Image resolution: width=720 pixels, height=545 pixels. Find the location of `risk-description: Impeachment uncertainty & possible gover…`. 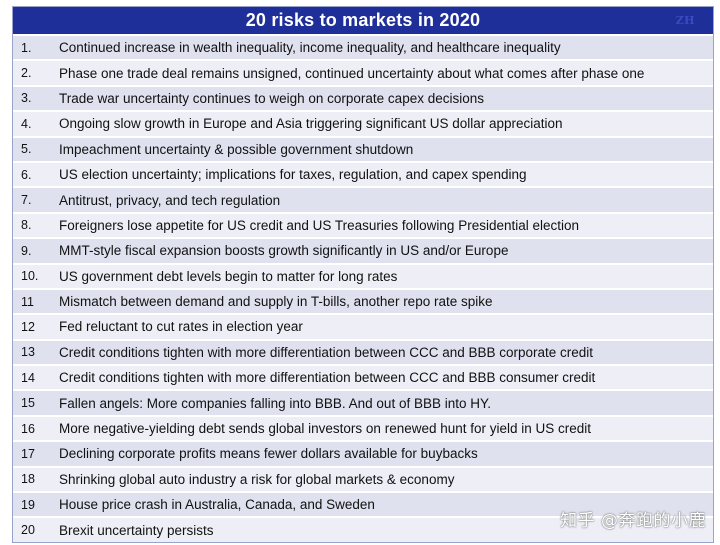

risk-description: Impeachment uncertainty & possible gover… is located at coordinates (236, 149).